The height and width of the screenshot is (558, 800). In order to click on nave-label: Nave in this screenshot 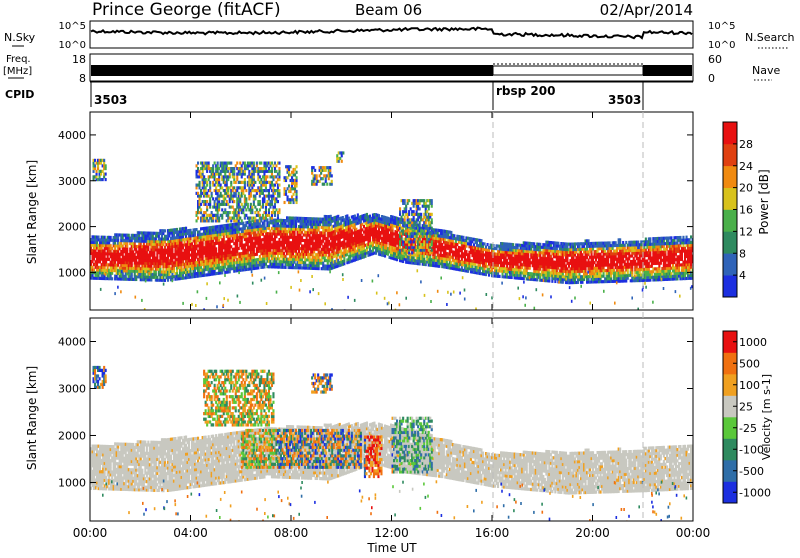, I will do `click(766, 70)`.